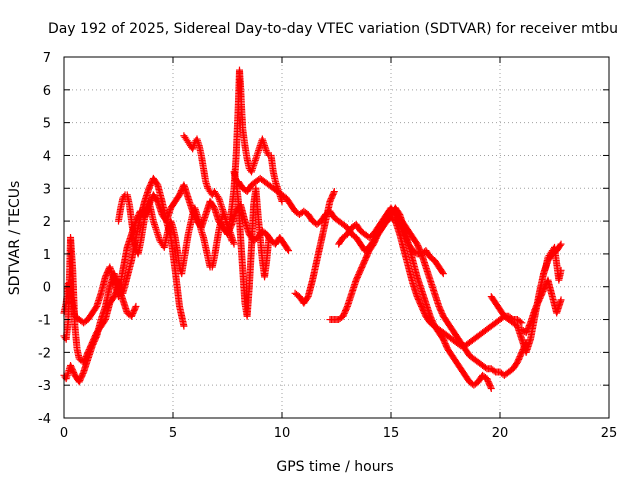 The image size is (640, 480). I want to click on y-tick-label: 2, so click(47, 222).